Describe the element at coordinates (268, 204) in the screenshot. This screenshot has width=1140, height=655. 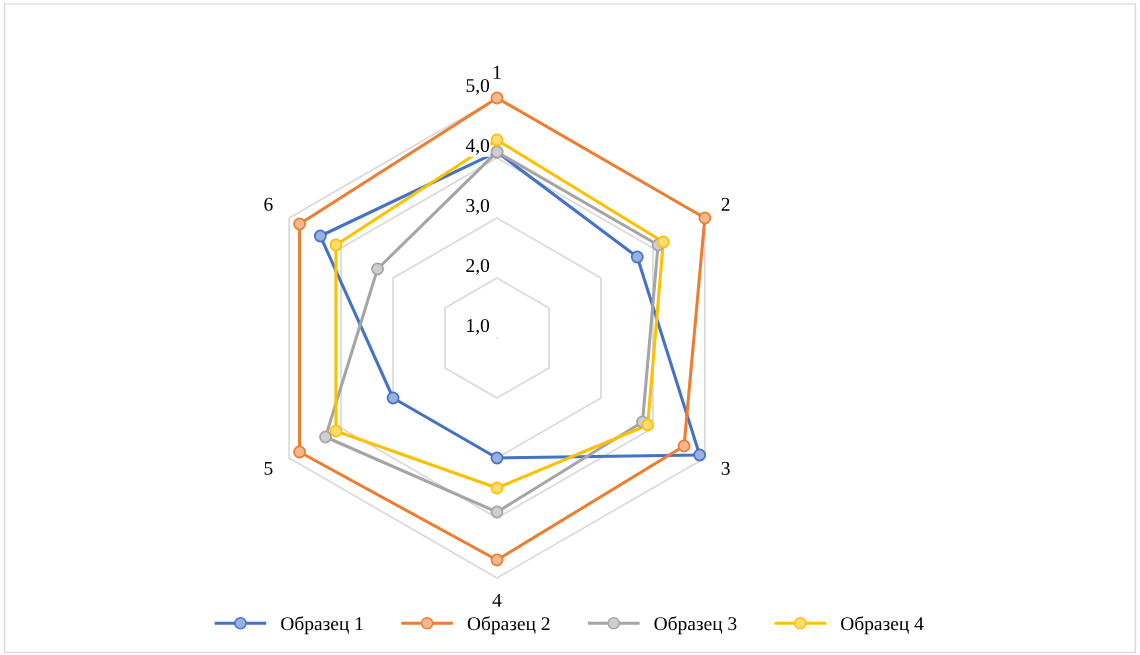
I see `spoke-label: 6` at that location.